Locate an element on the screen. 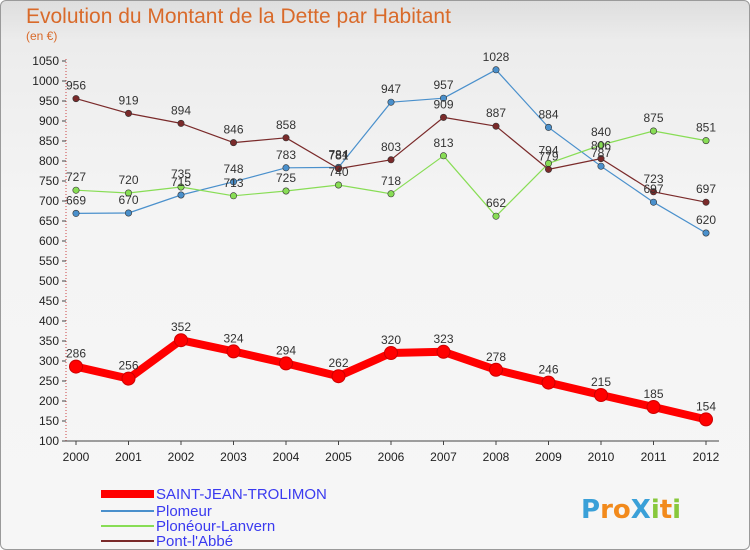  y-tick-label: 500 is located at coordinates (49, 281).